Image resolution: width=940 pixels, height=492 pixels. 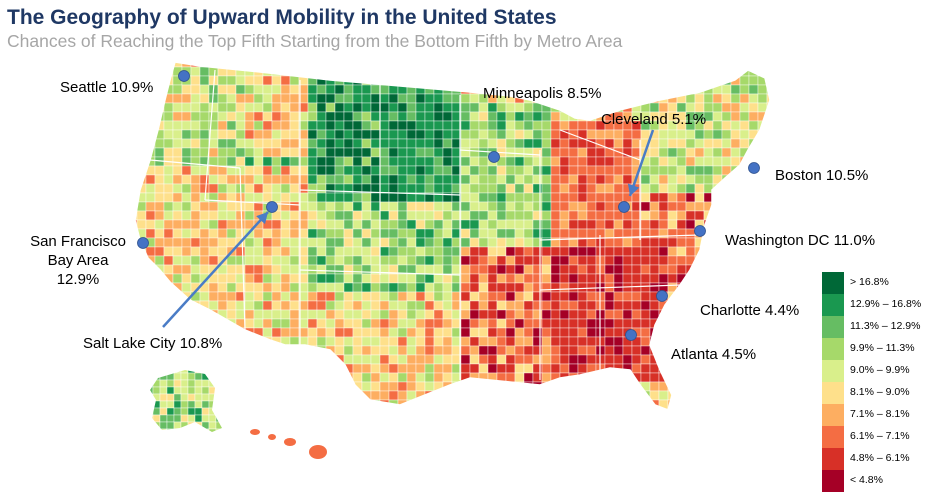 What do you see at coordinates (833, 349) in the screenshot?
I see `legend-swatch` at bounding box center [833, 349].